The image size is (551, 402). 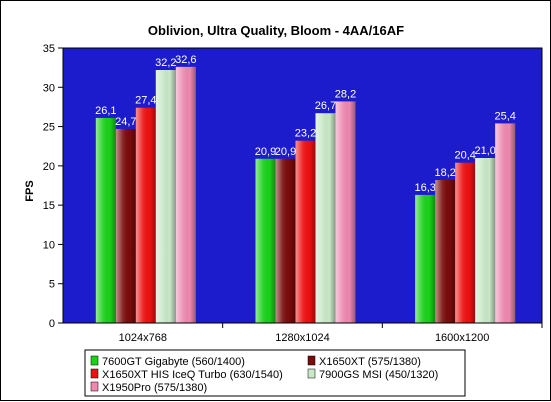 What do you see at coordinates (49, 206) in the screenshot?
I see `y-tick-label: 15` at bounding box center [49, 206].